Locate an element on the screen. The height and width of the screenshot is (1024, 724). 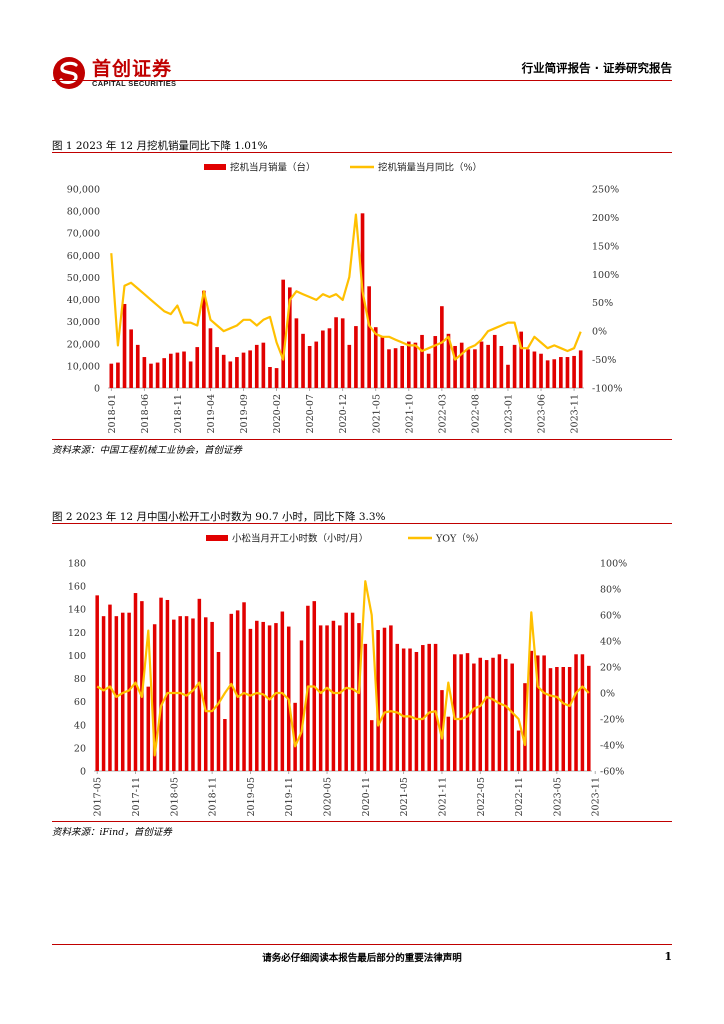
y-right-tick-label: 250% is located at coordinates (605, 190).